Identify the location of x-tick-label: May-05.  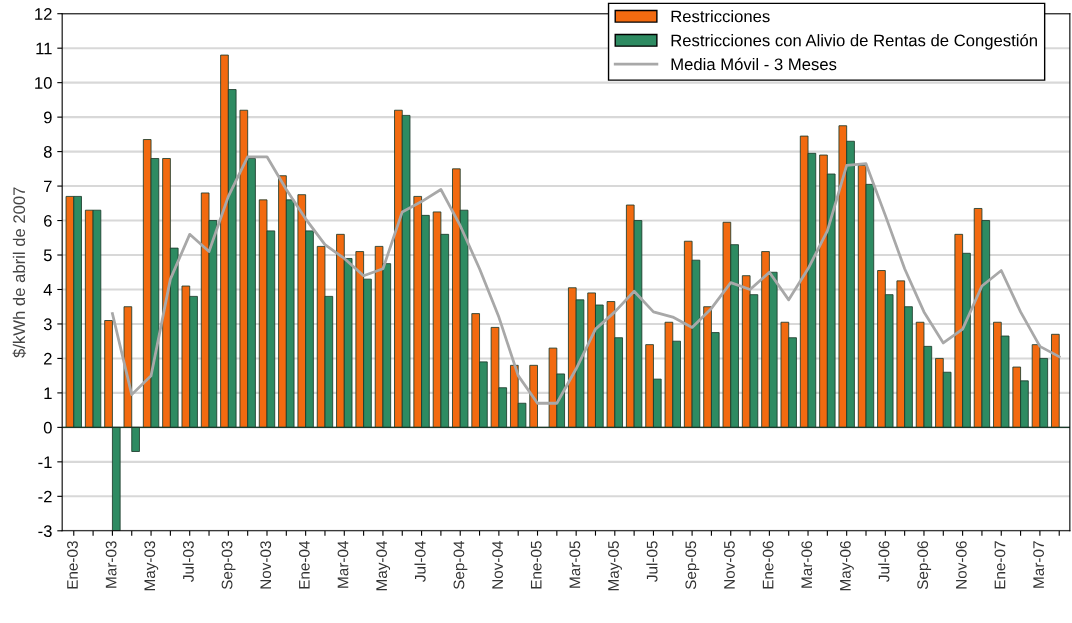
(615, 566).